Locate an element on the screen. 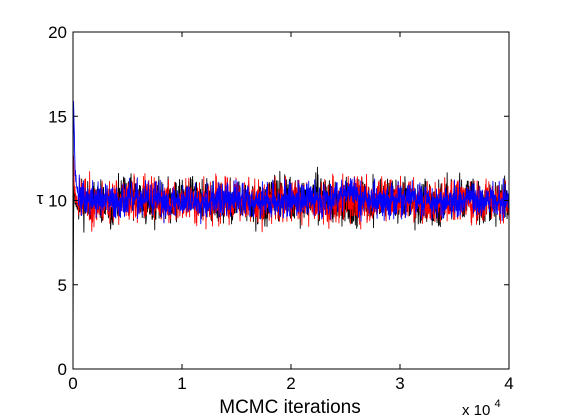  x-axis-multiplier-exponent: 4 is located at coordinates (498, 404).